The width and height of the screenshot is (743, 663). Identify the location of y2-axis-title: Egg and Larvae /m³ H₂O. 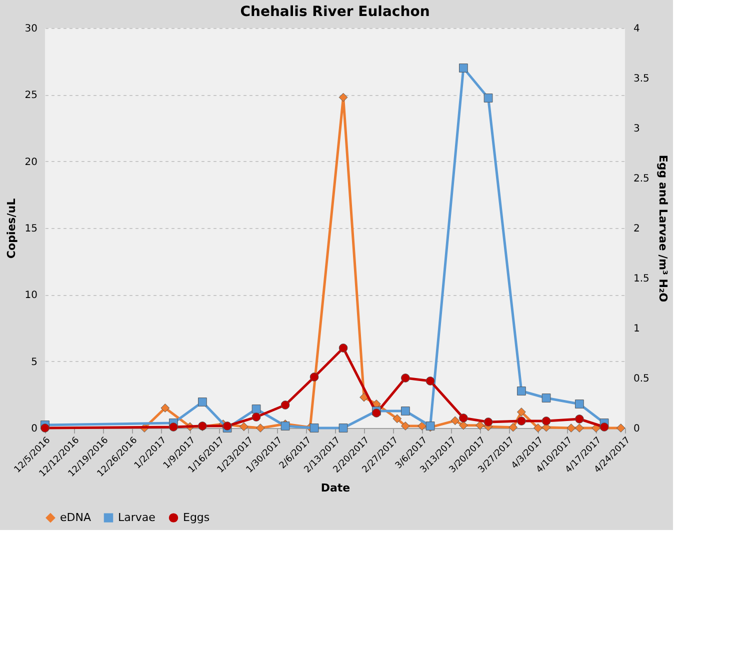
(663, 228).